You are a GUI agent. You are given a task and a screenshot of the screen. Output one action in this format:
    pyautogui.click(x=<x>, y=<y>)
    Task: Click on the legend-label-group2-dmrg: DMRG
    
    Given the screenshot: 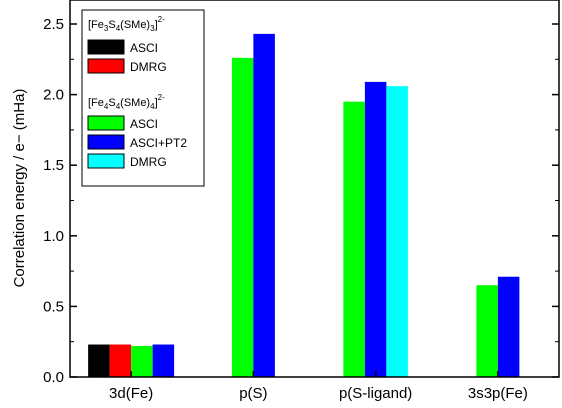 What is the action you would take?
    pyautogui.click(x=148, y=162)
    